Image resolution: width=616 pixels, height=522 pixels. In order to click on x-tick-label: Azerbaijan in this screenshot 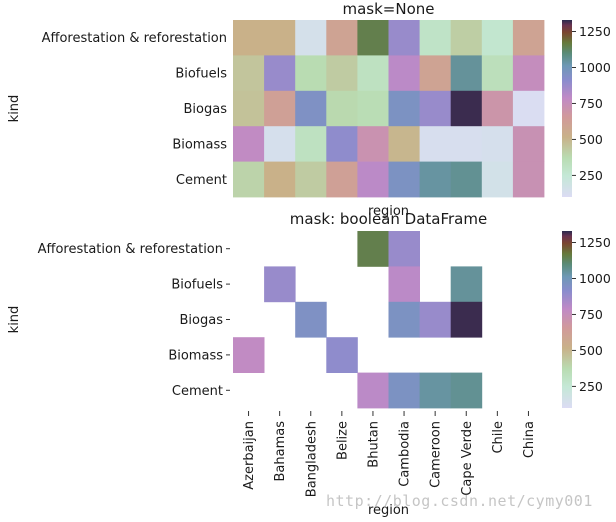, I will do `click(249, 455)`.